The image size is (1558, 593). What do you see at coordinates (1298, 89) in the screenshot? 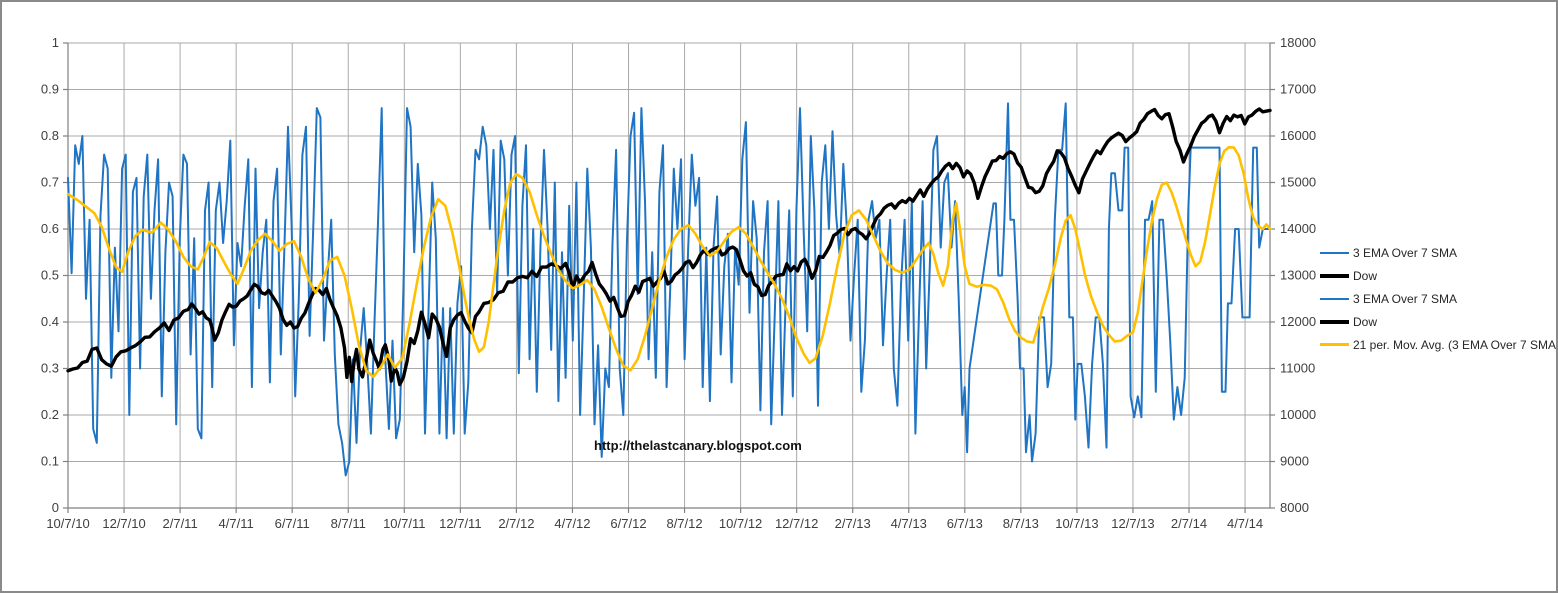
I see `y-right-tick-label: 17000` at bounding box center [1298, 89].